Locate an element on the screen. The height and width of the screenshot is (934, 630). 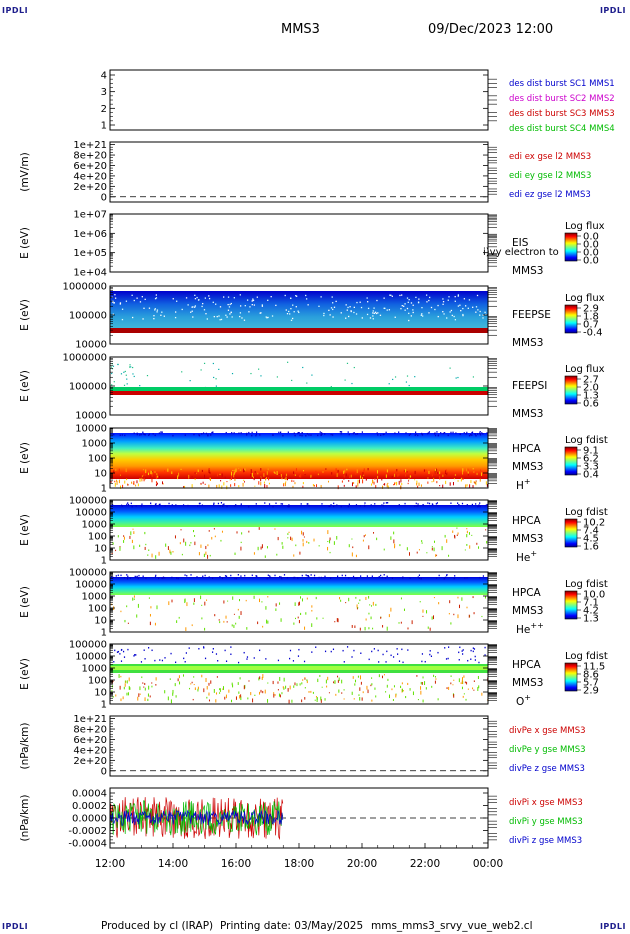
feeps-e-ytick-label: 10000 is located at coordinates (91, 345).